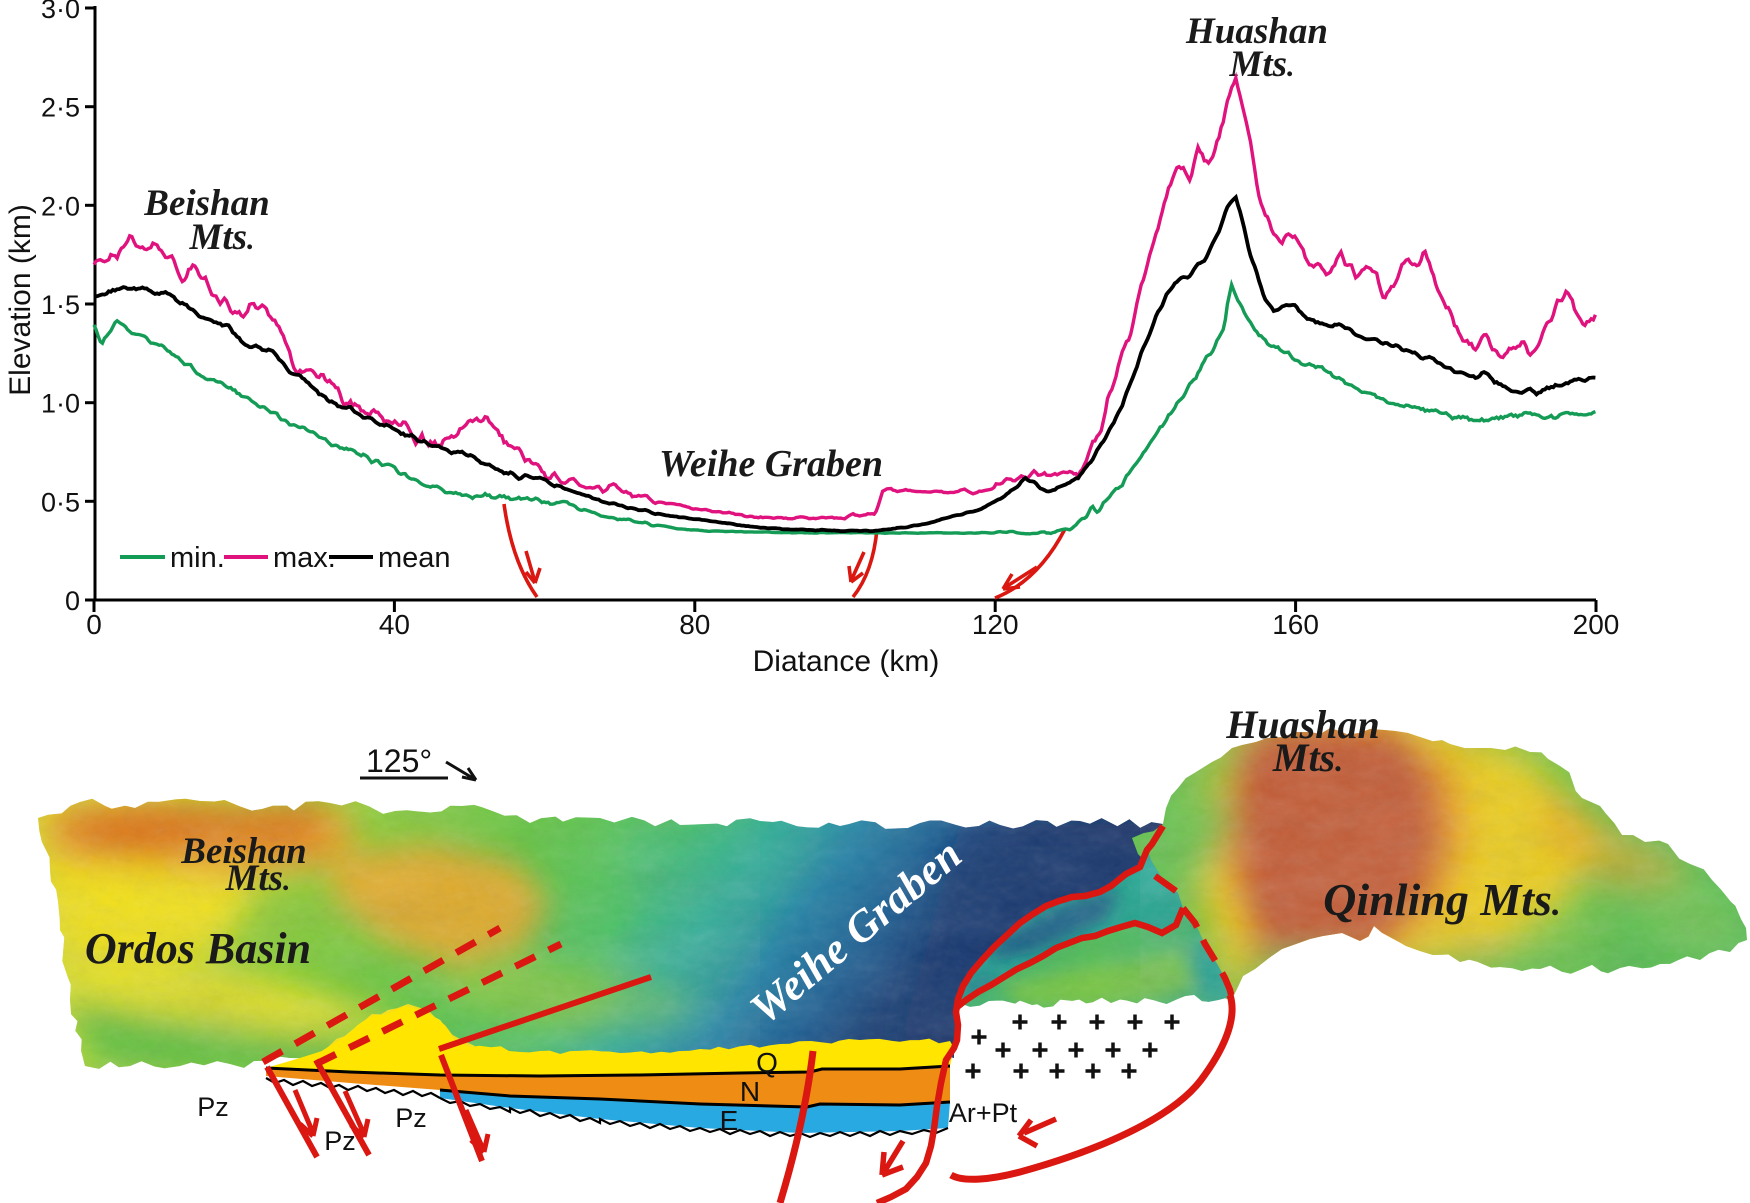  What do you see at coordinates (995, 624) in the screenshot?
I see `svg-text: 120` at bounding box center [995, 624].